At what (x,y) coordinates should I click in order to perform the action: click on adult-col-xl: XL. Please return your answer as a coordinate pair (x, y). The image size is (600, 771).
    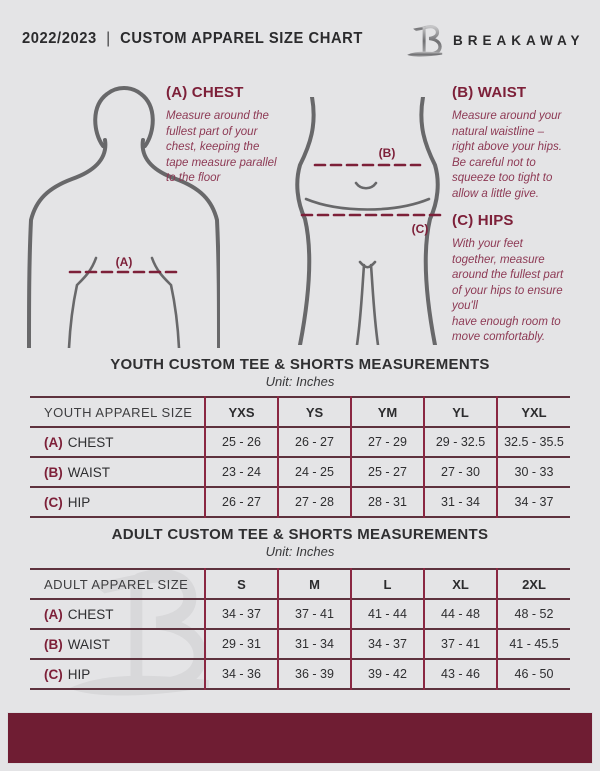
    Looking at the image, I should click on (460, 584).